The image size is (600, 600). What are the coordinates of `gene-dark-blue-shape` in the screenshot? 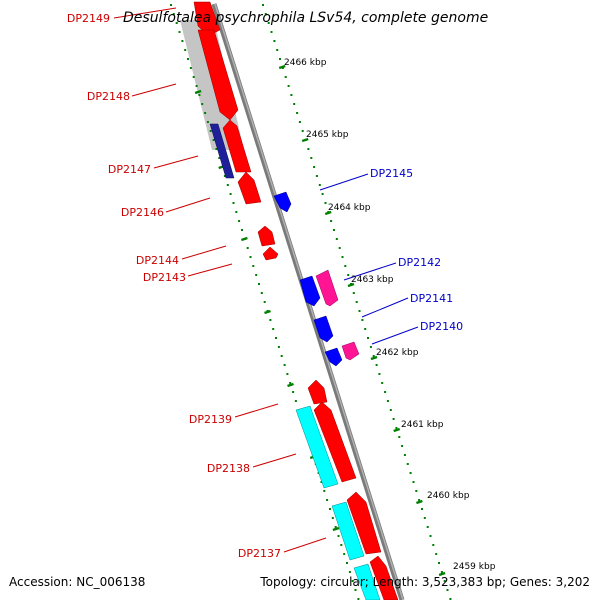 It's located at (222, 151).